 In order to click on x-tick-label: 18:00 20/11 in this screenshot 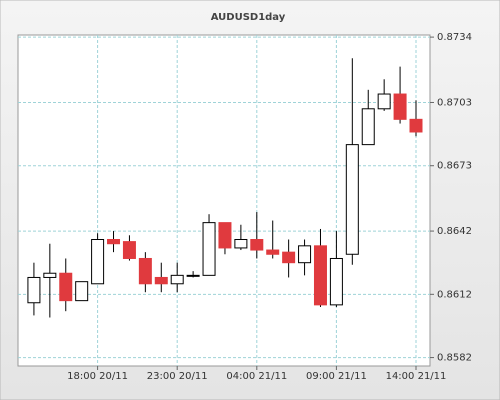, I will do `click(97, 376)`.